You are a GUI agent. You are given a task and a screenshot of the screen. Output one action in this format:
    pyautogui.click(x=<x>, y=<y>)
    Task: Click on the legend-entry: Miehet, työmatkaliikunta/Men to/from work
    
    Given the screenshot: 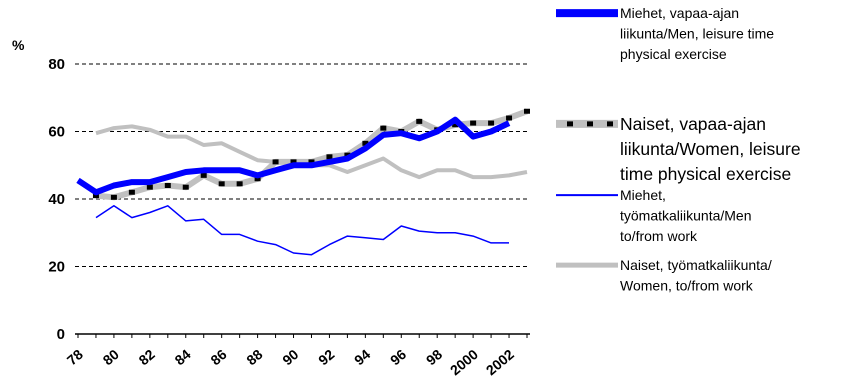 What is the action you would take?
    pyautogui.click(x=654, y=215)
    